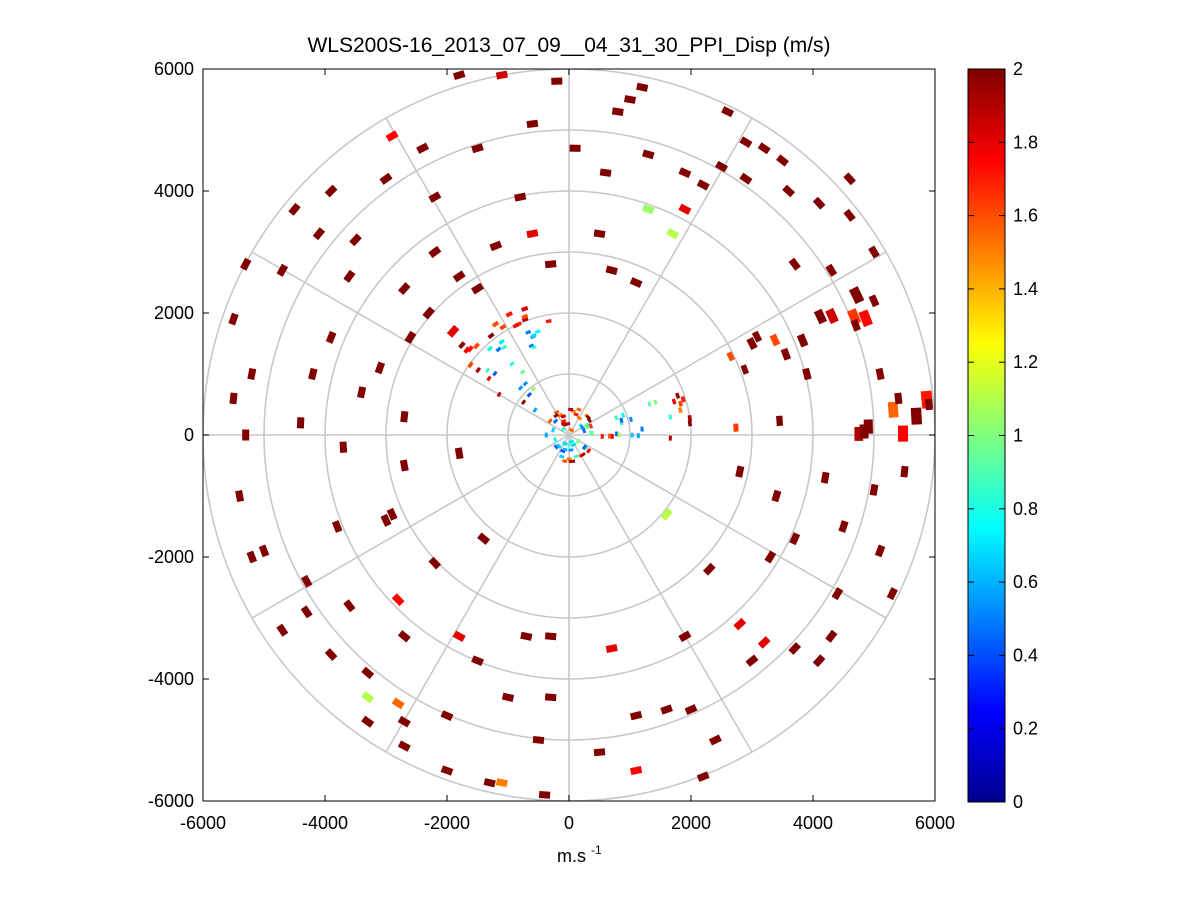  What do you see at coordinates (935, 823) in the screenshot?
I see `x-tick-label: 6000` at bounding box center [935, 823].